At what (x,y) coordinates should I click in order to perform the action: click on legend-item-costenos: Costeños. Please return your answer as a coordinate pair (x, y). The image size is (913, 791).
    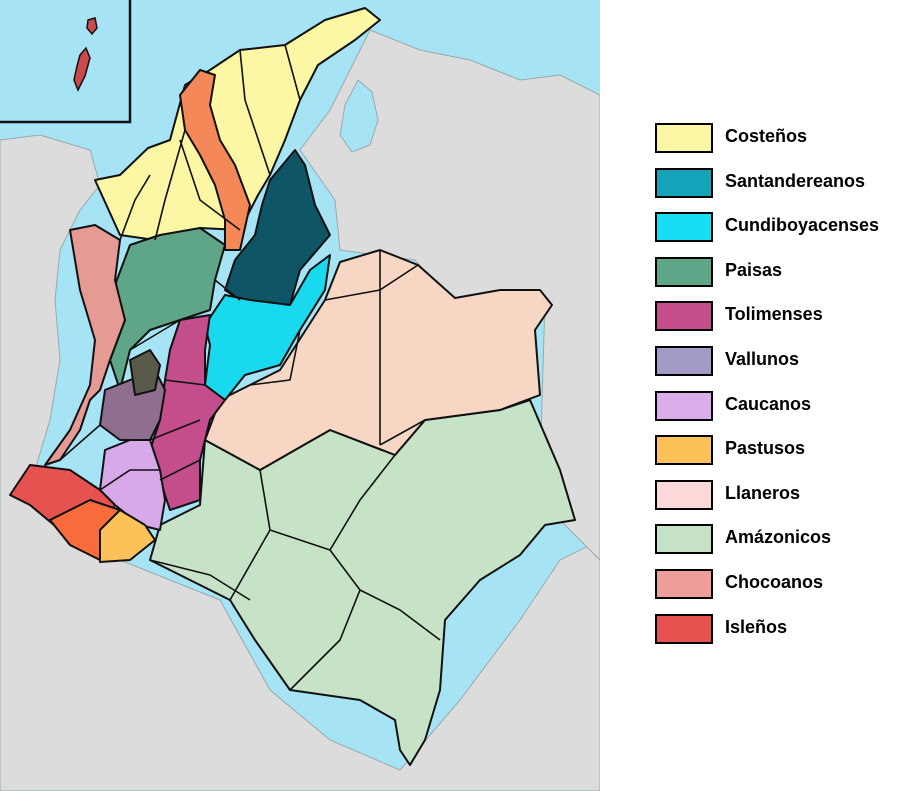
    Looking at the image, I should click on (780, 142).